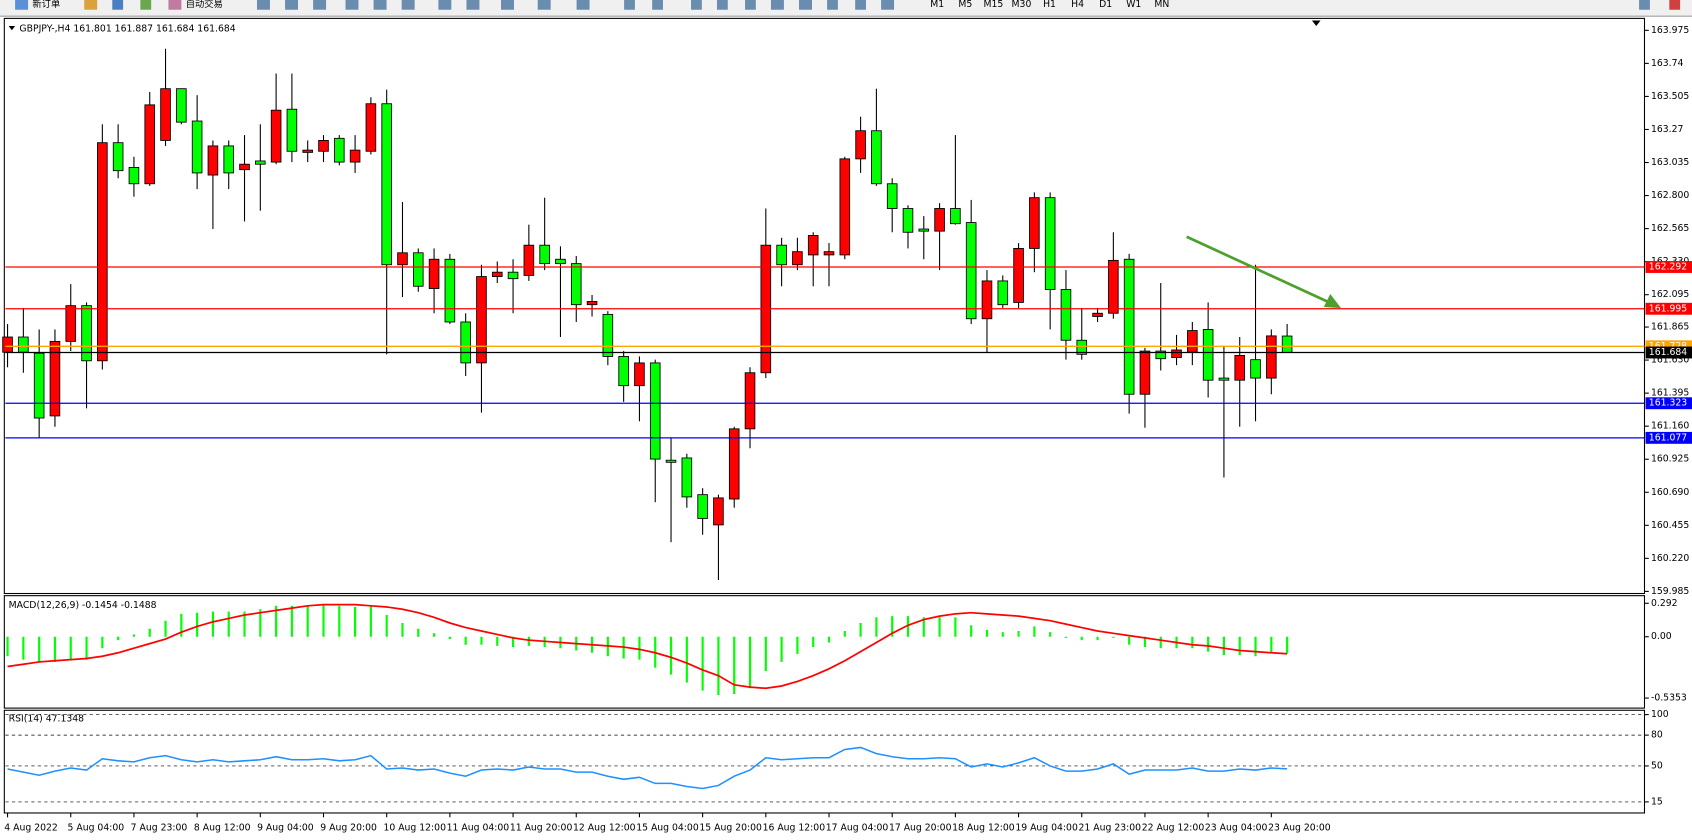 Image resolution: width=1692 pixels, height=840 pixels. I want to click on auto-trade-button: 自动交易, so click(204, 5).